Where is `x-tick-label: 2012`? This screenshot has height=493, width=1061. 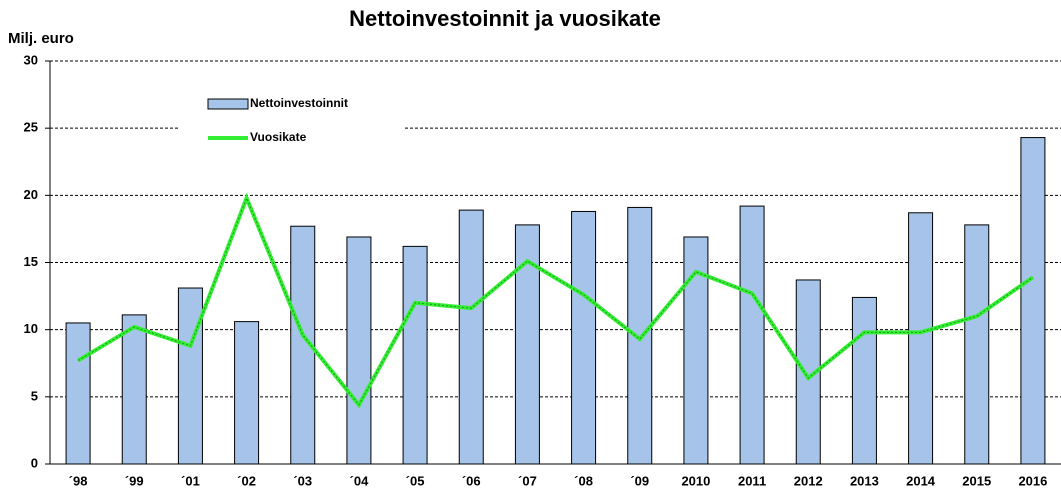
x-tick-label: 2012 is located at coordinates (808, 480).